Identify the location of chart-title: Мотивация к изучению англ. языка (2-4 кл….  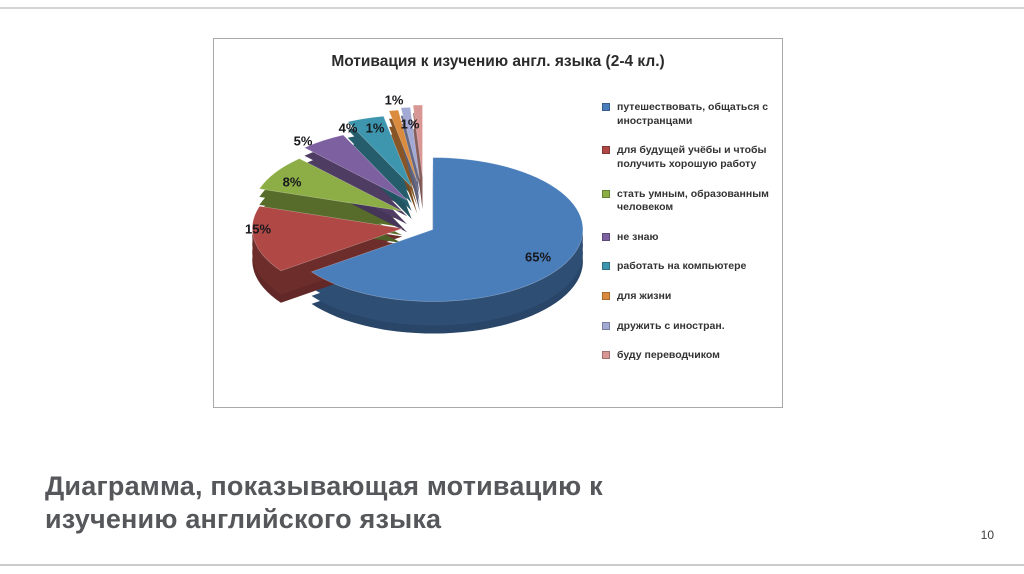
(498, 61).